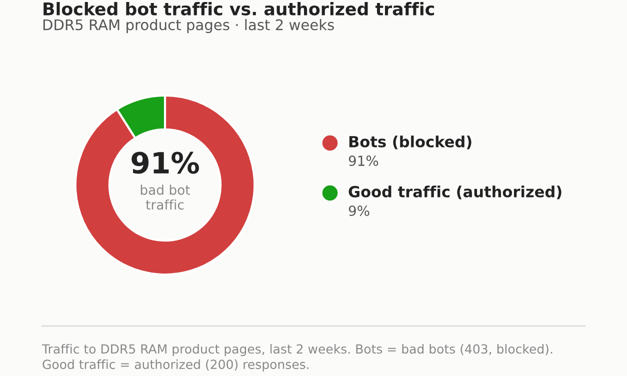  What do you see at coordinates (165, 197) in the screenshot?
I see `text: bad bot traffic` at bounding box center [165, 197].